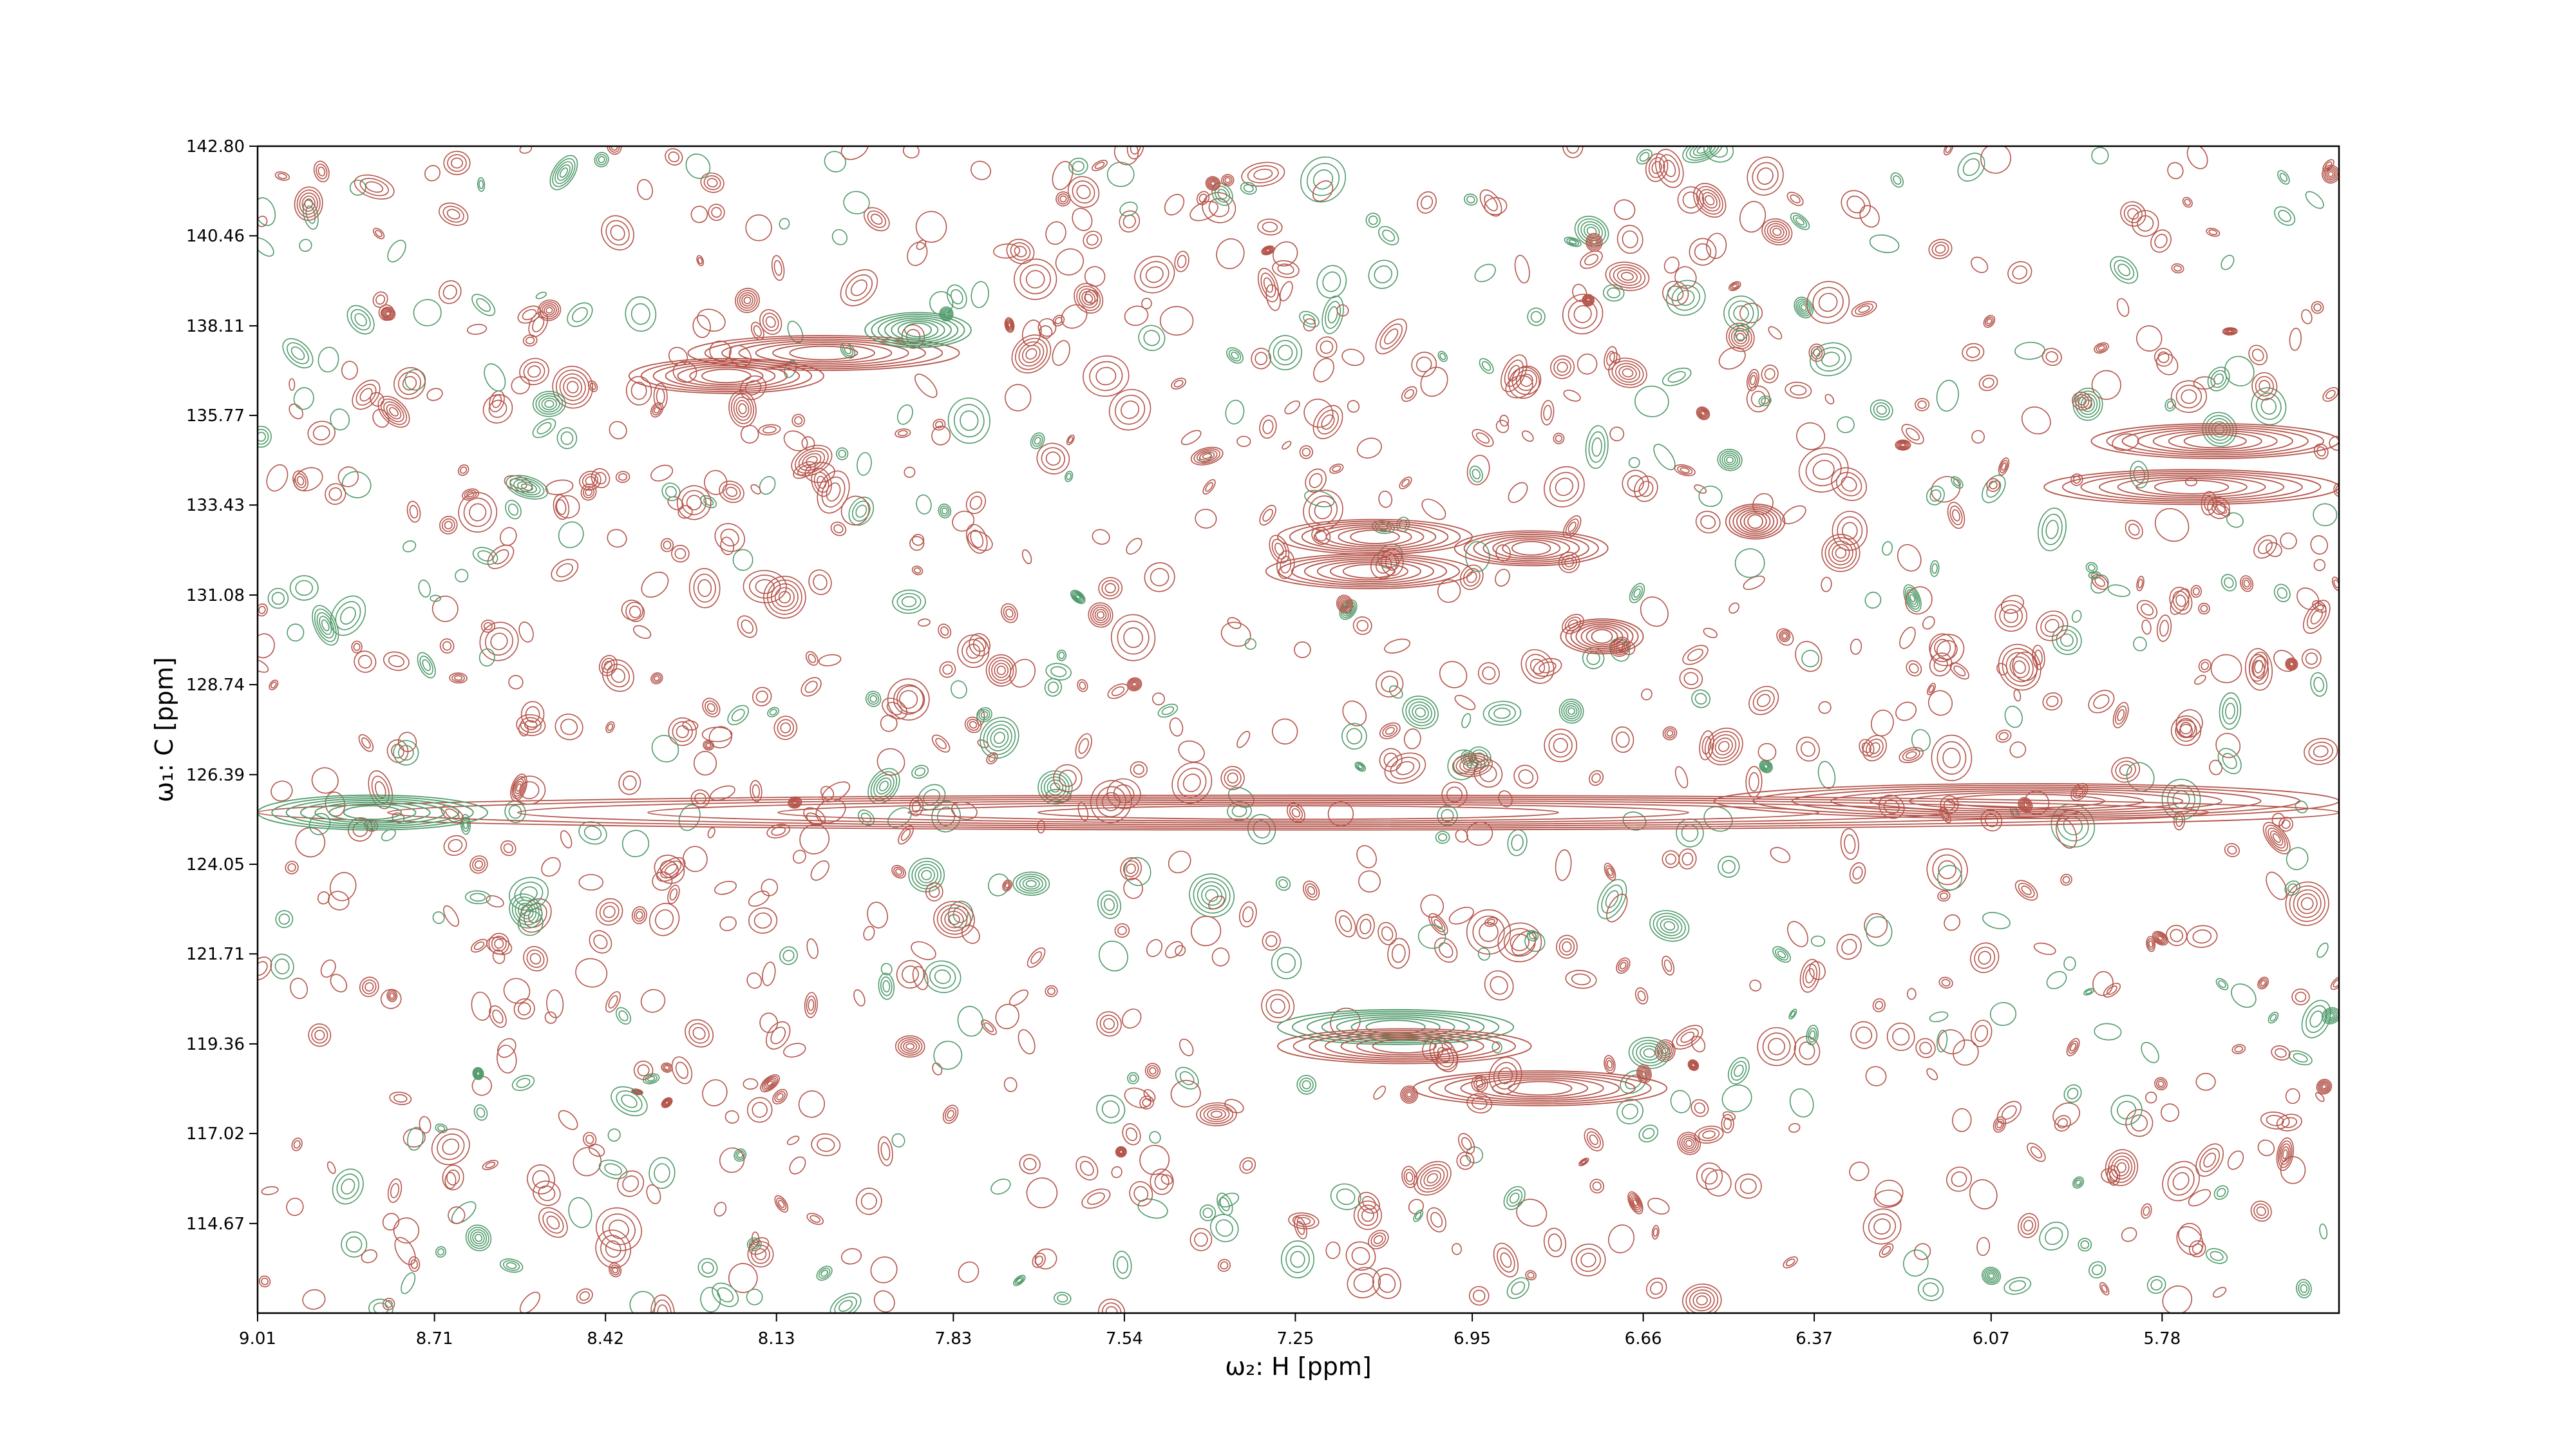  What do you see at coordinates (257, 1339) in the screenshot?
I see `x-tick-label: 9.01` at bounding box center [257, 1339].